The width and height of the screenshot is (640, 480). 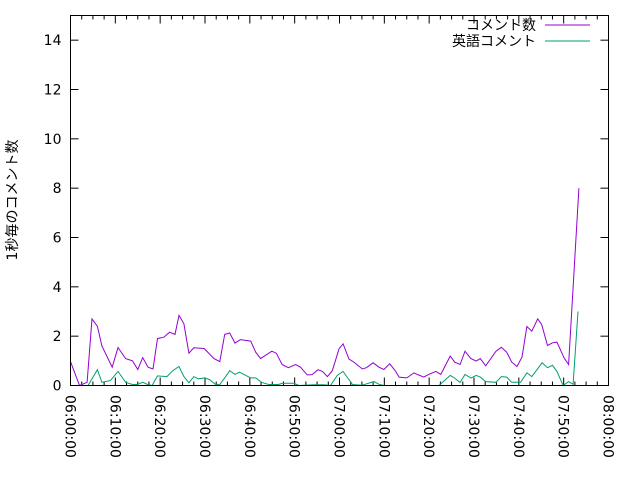 I want to click on y-tick-label: 12, so click(x=53, y=91).